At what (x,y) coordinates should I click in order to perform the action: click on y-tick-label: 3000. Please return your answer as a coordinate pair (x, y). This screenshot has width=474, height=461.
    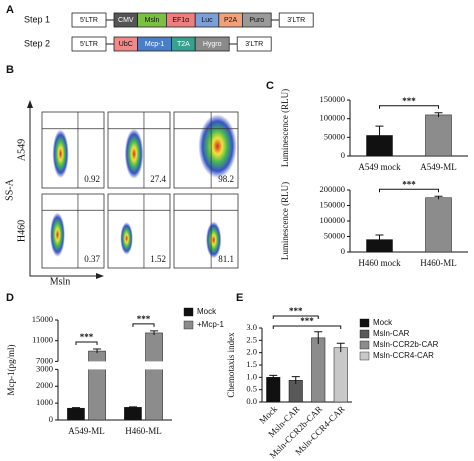
    Looking at the image, I should click on (44, 368).